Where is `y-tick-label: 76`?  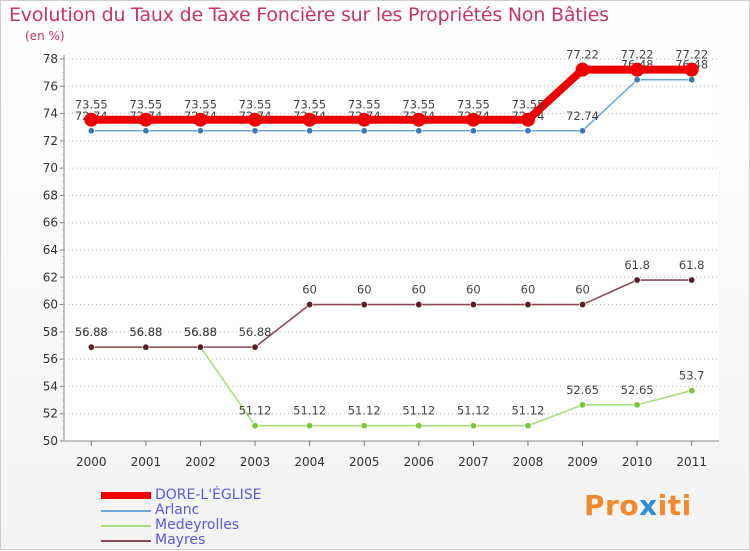 y-tick-label: 76 is located at coordinates (50, 86).